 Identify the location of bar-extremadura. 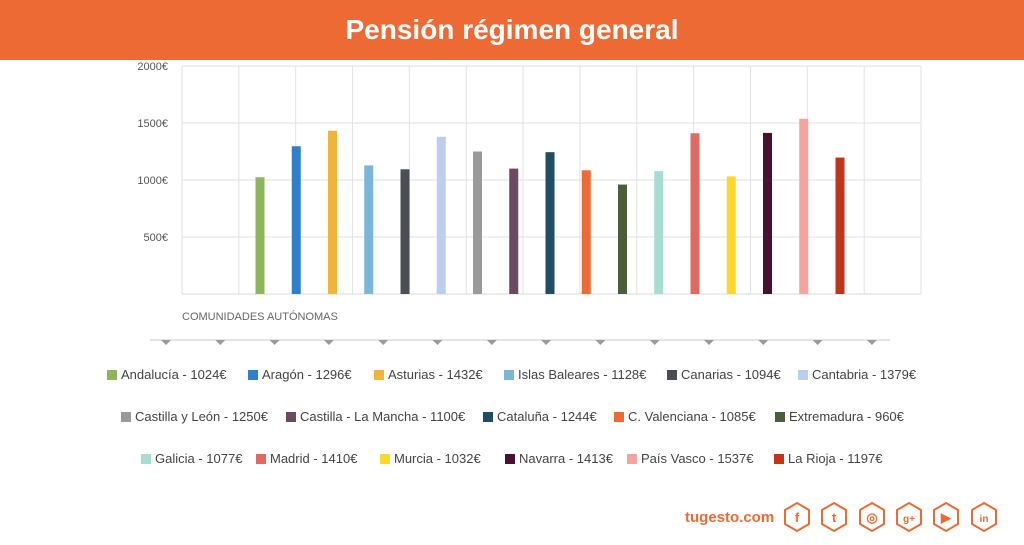
(622, 239).